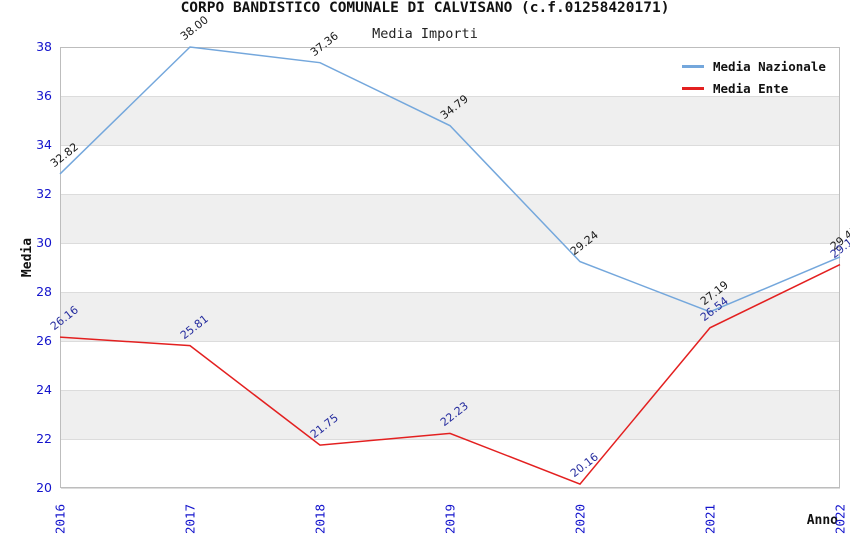 Image resolution: width=850 pixels, height=550 pixels. I want to click on y-tick-label: 26, so click(44, 340).